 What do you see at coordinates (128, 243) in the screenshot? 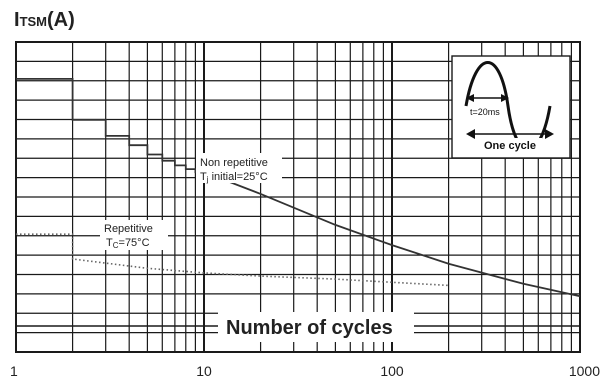
I see `repetitive-condition: TC=75°C` at bounding box center [128, 243].